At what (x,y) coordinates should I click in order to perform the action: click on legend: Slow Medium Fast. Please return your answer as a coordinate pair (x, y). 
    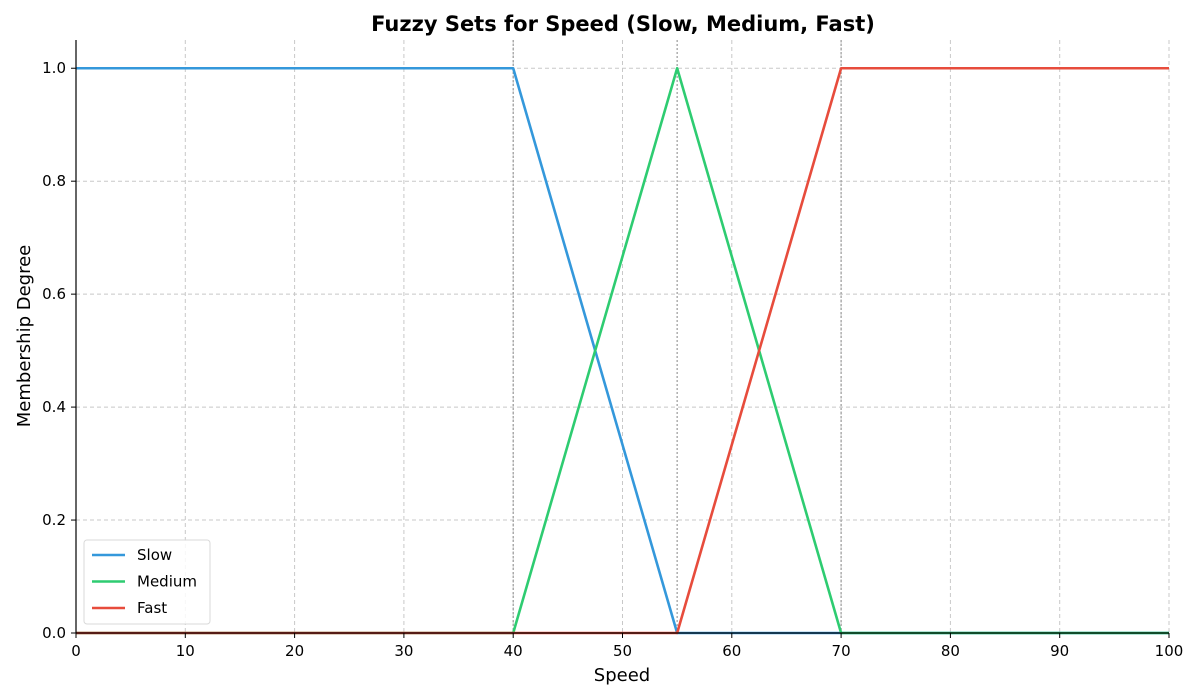
    Looking at the image, I should click on (147, 582).